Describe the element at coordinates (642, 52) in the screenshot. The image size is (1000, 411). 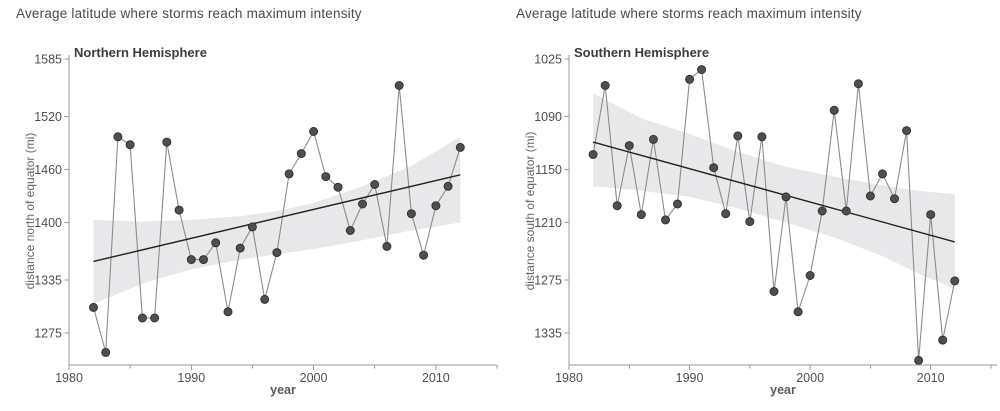
I see `panel-label: Southern Hemisphere` at that location.